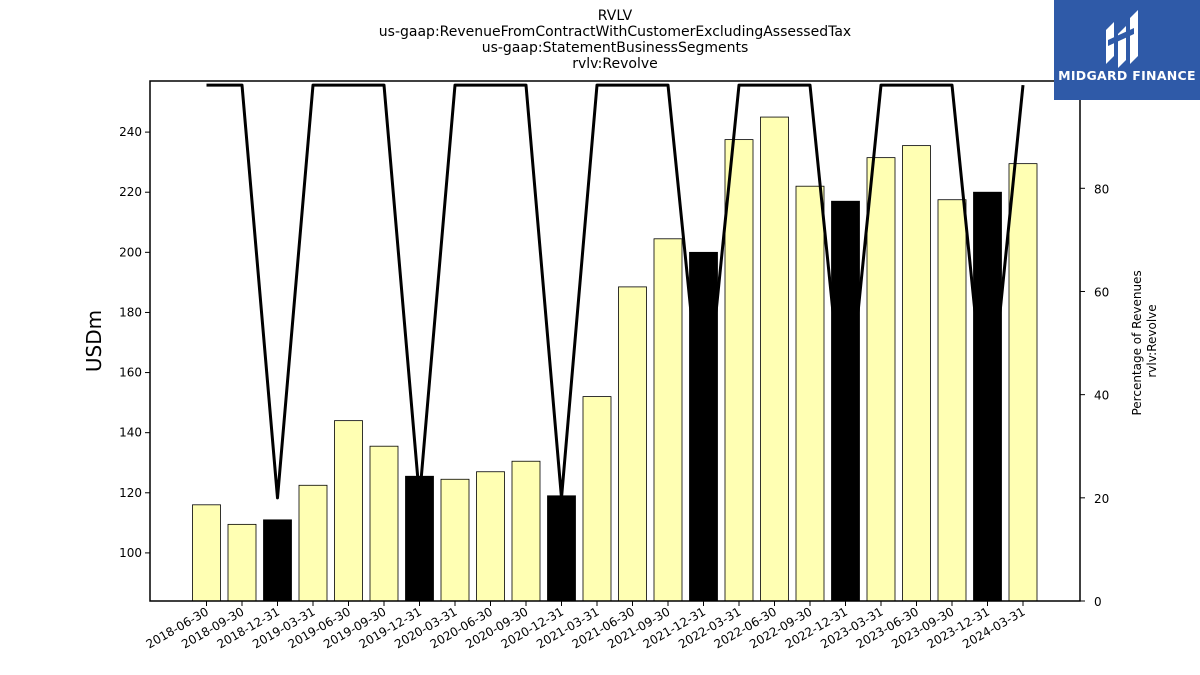  I want to click on y2-axis-label: Percentage of Revenues rvlv:Revolve, so click(1144, 340).